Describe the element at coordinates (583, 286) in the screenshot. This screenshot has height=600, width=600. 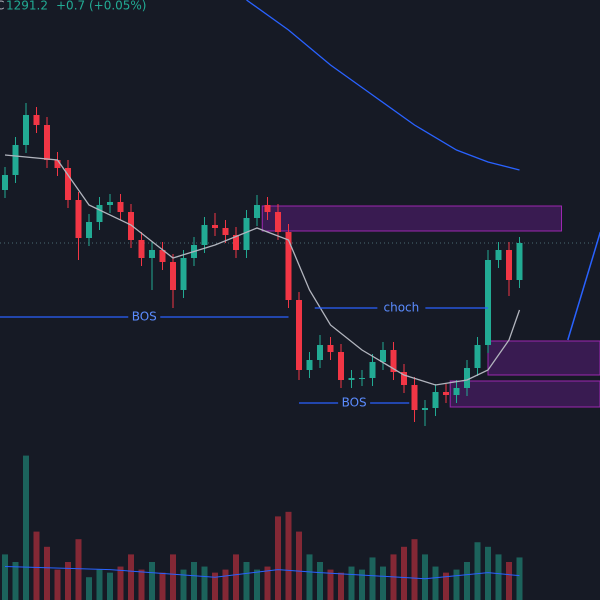
I see `trend-line` at that location.